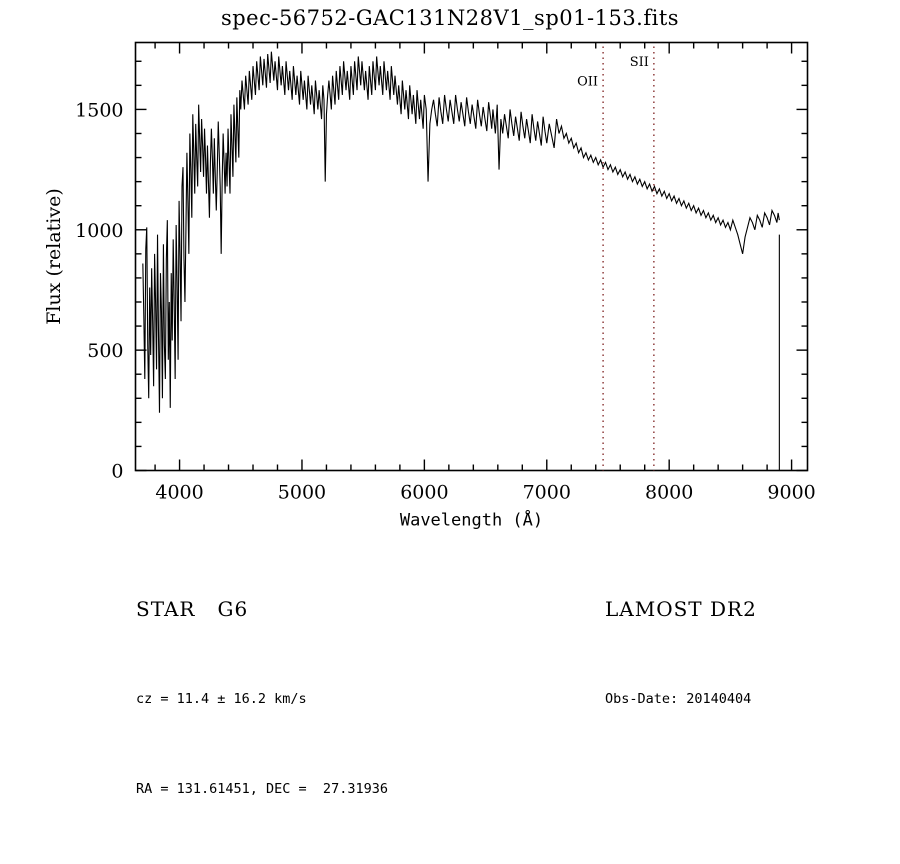 This screenshot has width=900, height=864. Describe the element at coordinates (179, 493) in the screenshot. I see `x-tick-label: 4000` at that location.